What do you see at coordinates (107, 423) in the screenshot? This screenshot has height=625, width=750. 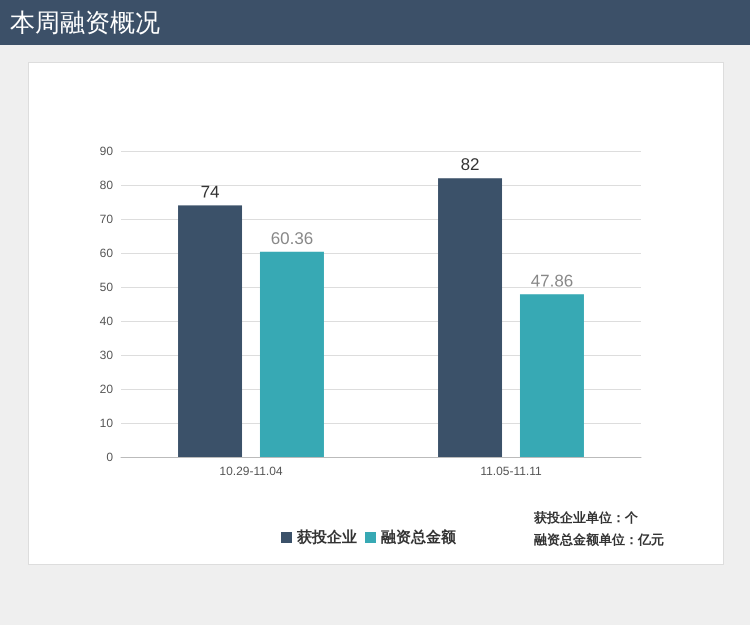 I see `y-tick-label: 10` at bounding box center [107, 423].